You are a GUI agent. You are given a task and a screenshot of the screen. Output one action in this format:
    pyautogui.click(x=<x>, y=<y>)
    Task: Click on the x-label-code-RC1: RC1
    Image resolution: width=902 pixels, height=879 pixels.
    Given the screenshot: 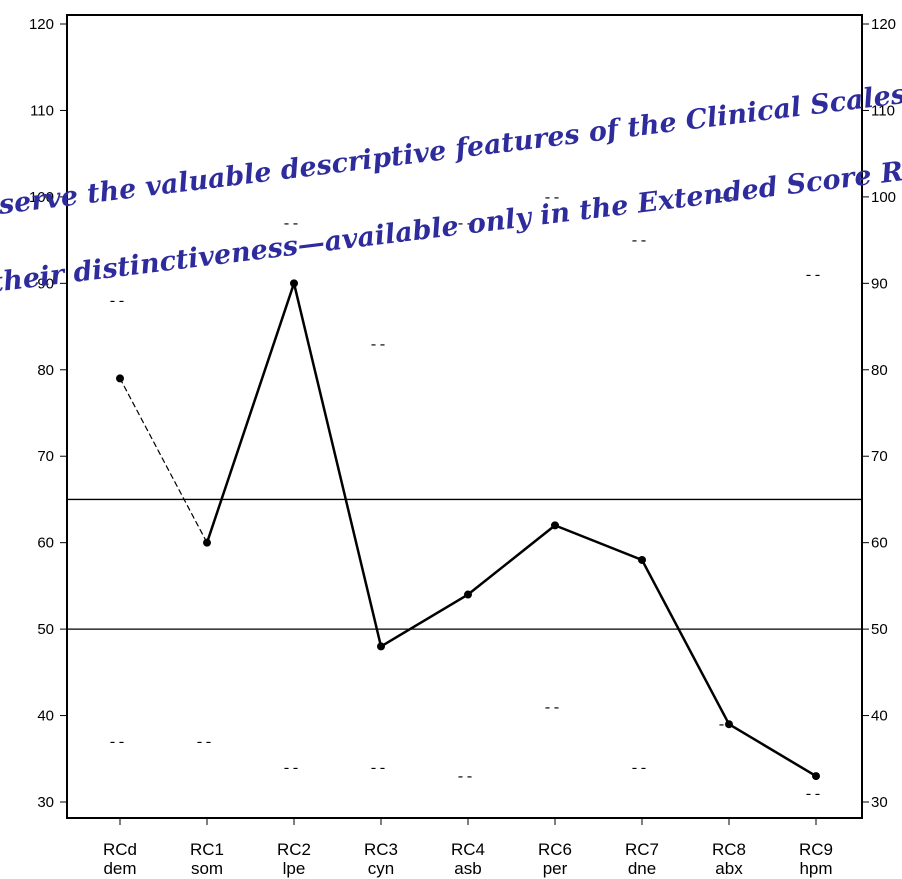 What is the action you would take?
    pyautogui.click(x=207, y=849)
    